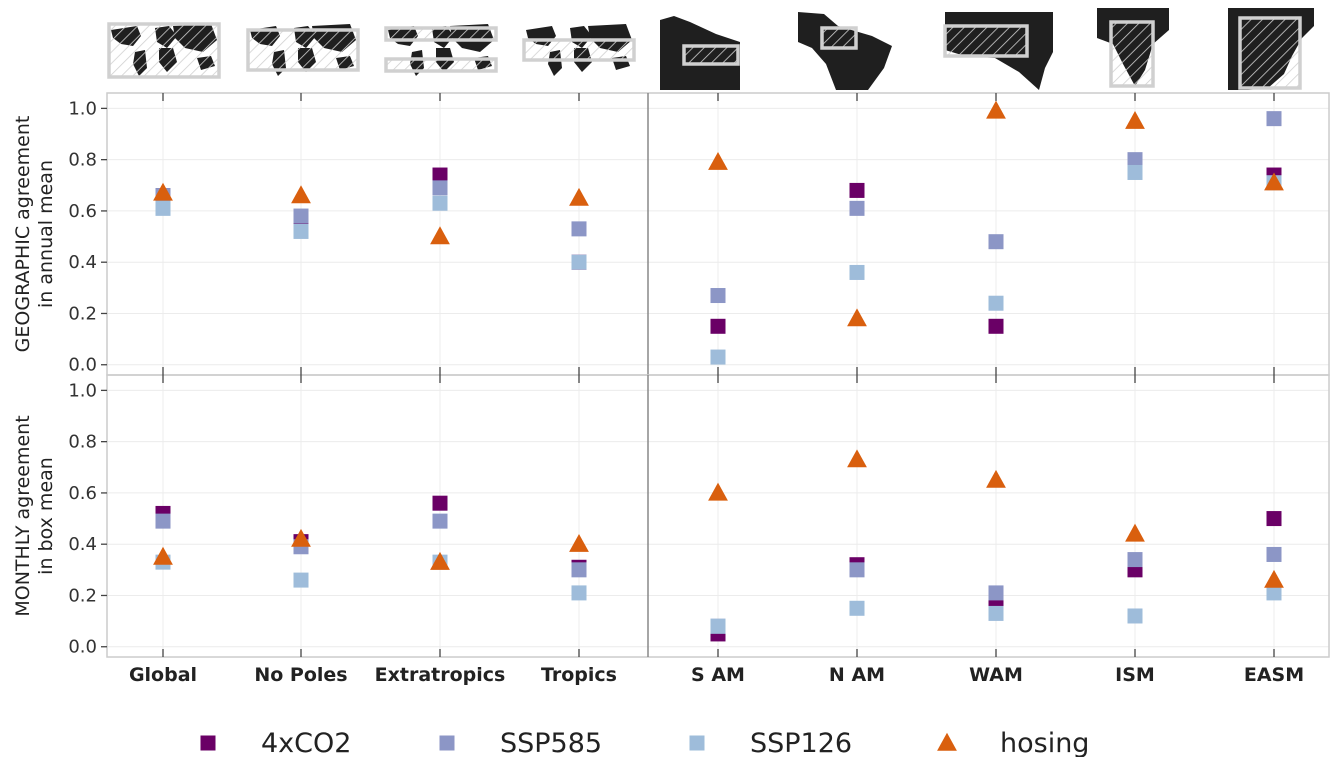 The width and height of the screenshot is (1332, 757). What do you see at coordinates (700, 53) in the screenshot?
I see `south-america-box-icon` at bounding box center [700, 53].